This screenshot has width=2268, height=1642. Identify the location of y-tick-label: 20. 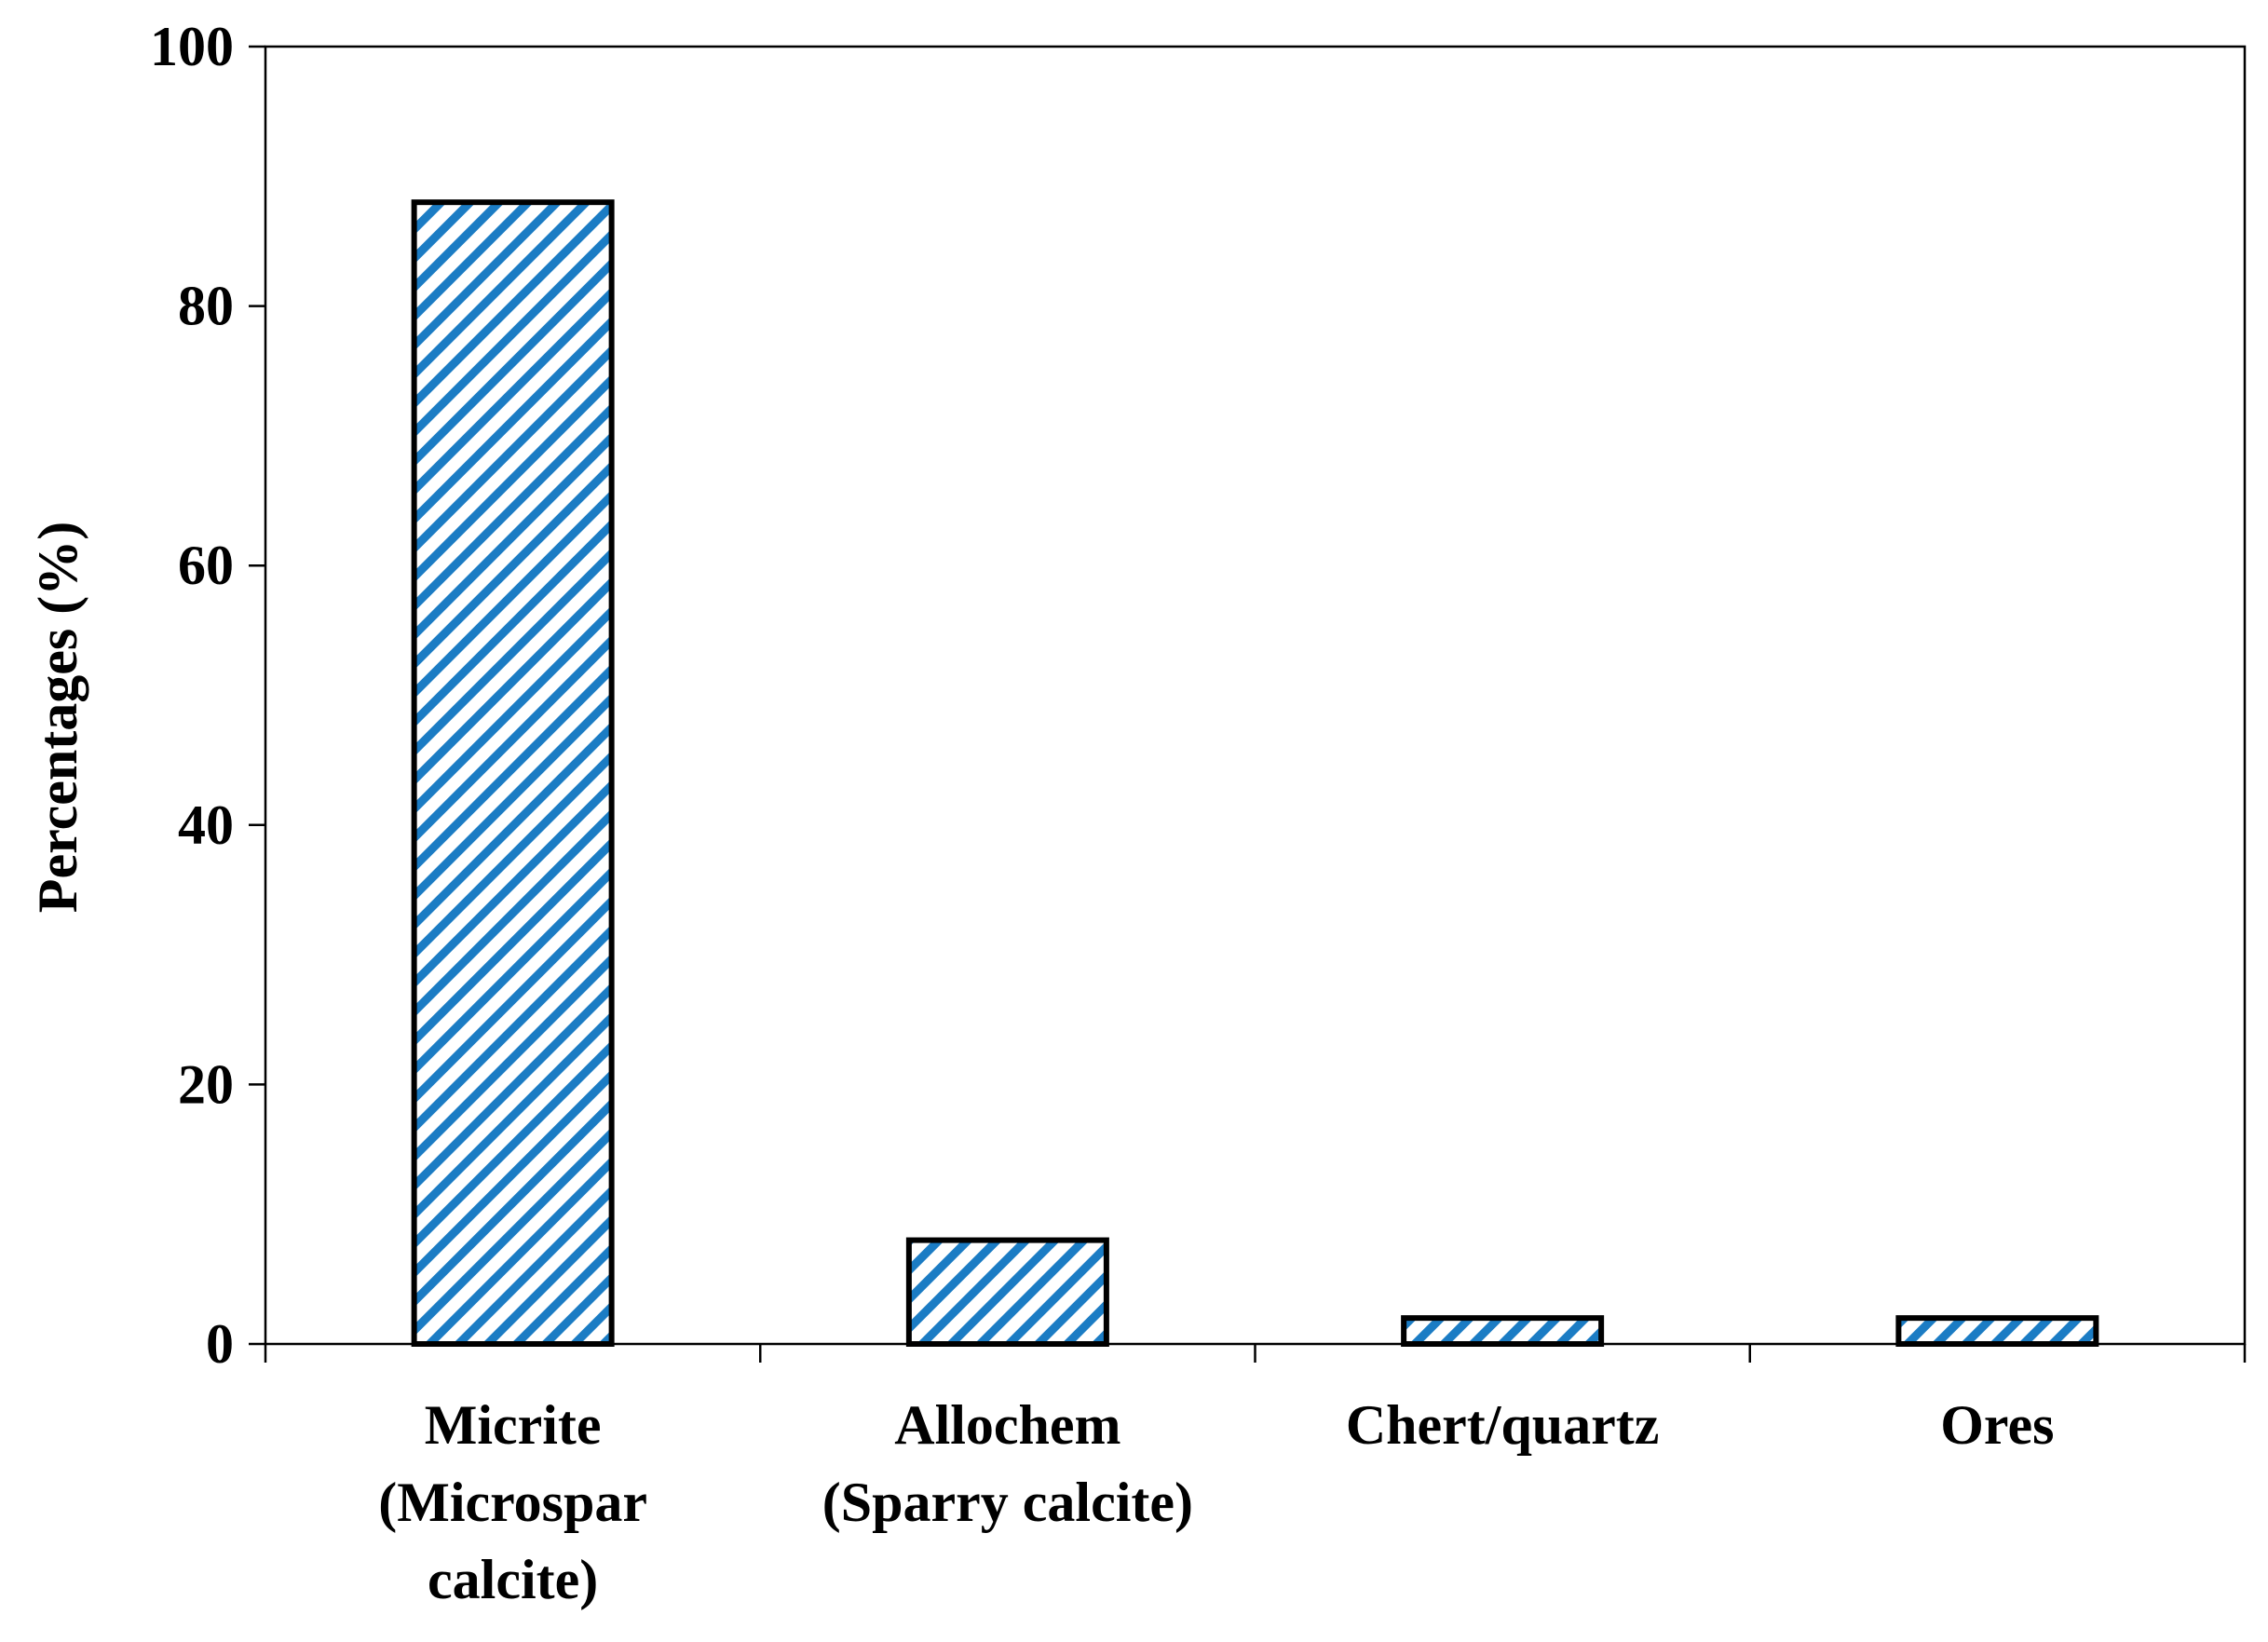
(206, 1084).